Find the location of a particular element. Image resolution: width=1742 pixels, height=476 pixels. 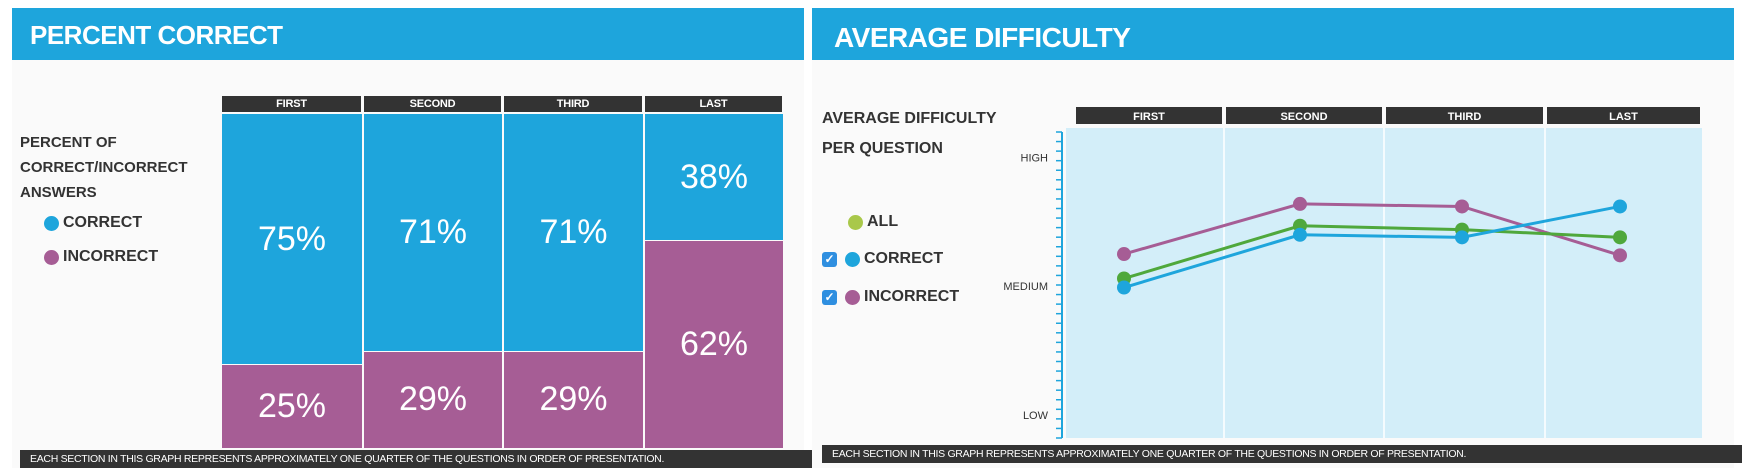

bar-segment-incorrect: 25% is located at coordinates (292, 406).